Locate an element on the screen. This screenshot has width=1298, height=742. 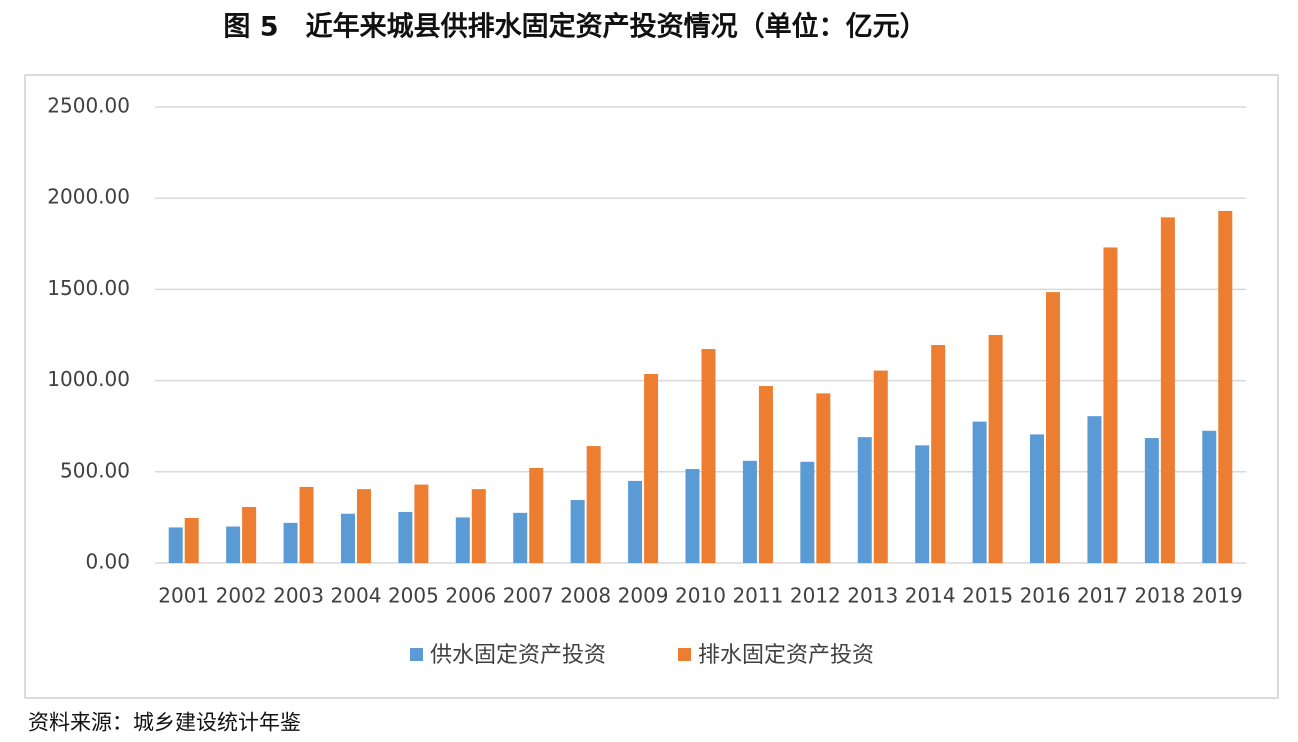
x-tick-label: 2011 is located at coordinates (757, 596).